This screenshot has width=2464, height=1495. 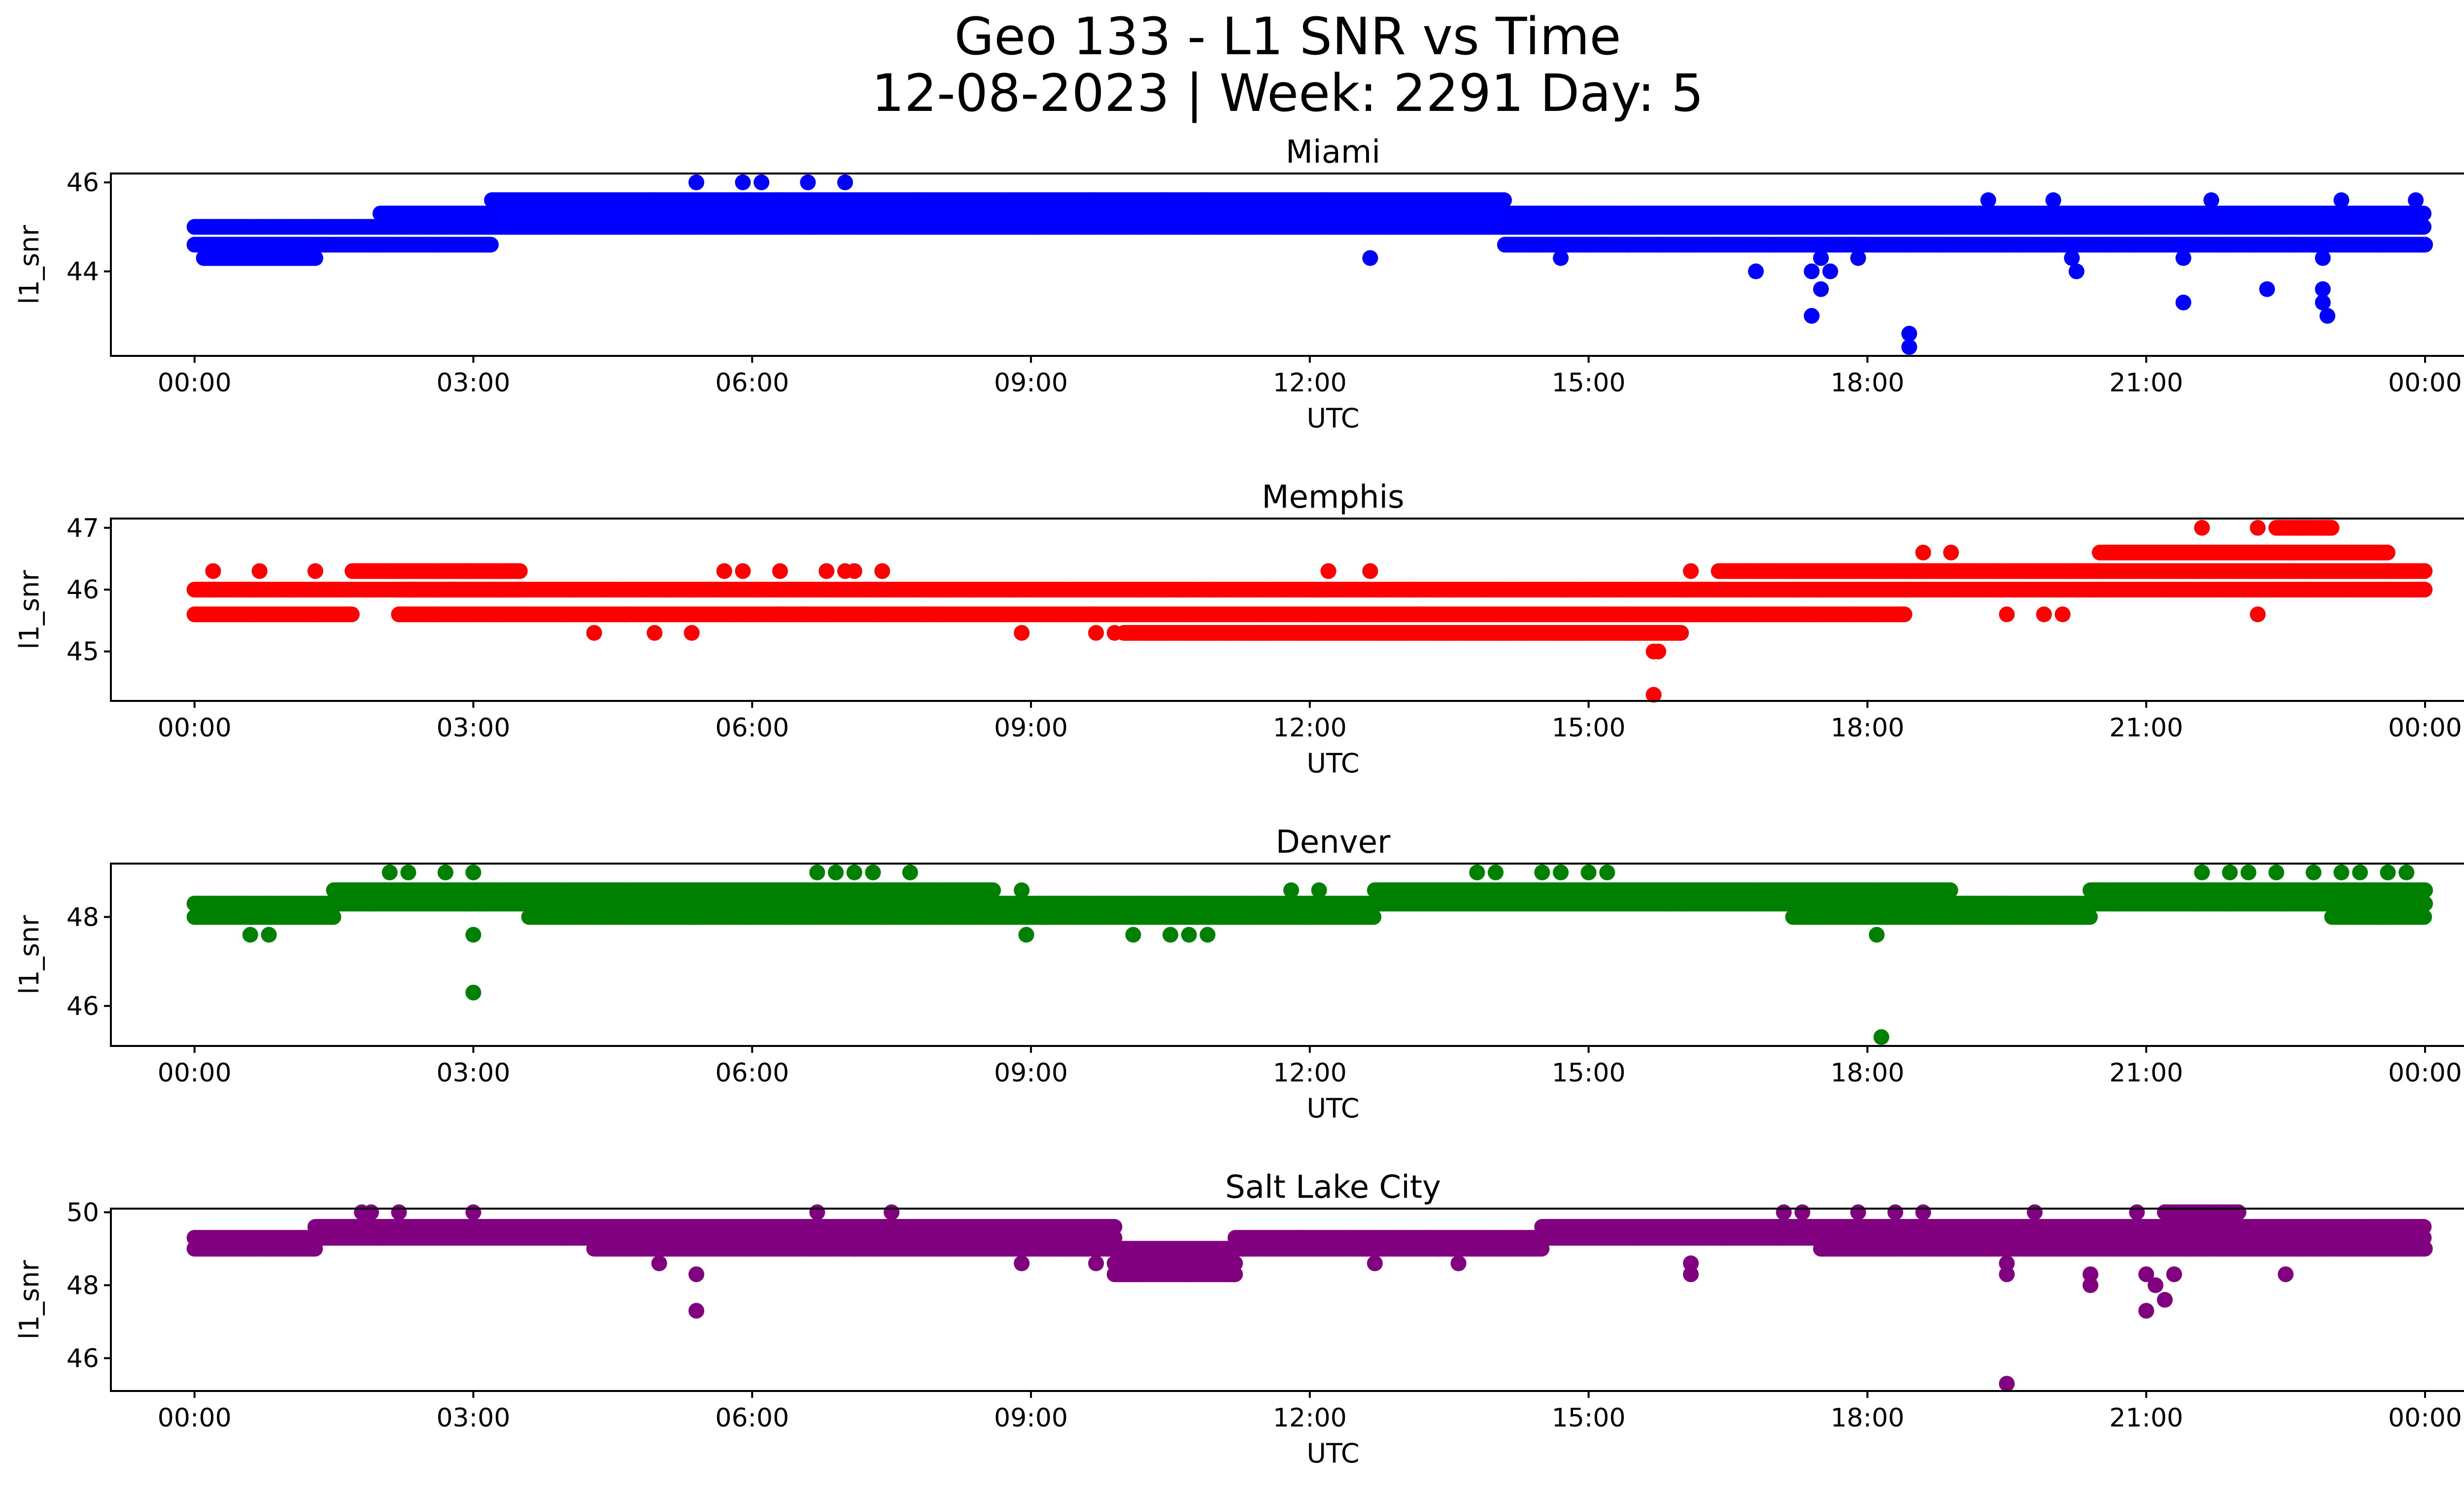 I want to click on figure-title-line-1: Geo 133 - L1 SNR vs Time, so click(x=1287, y=36).